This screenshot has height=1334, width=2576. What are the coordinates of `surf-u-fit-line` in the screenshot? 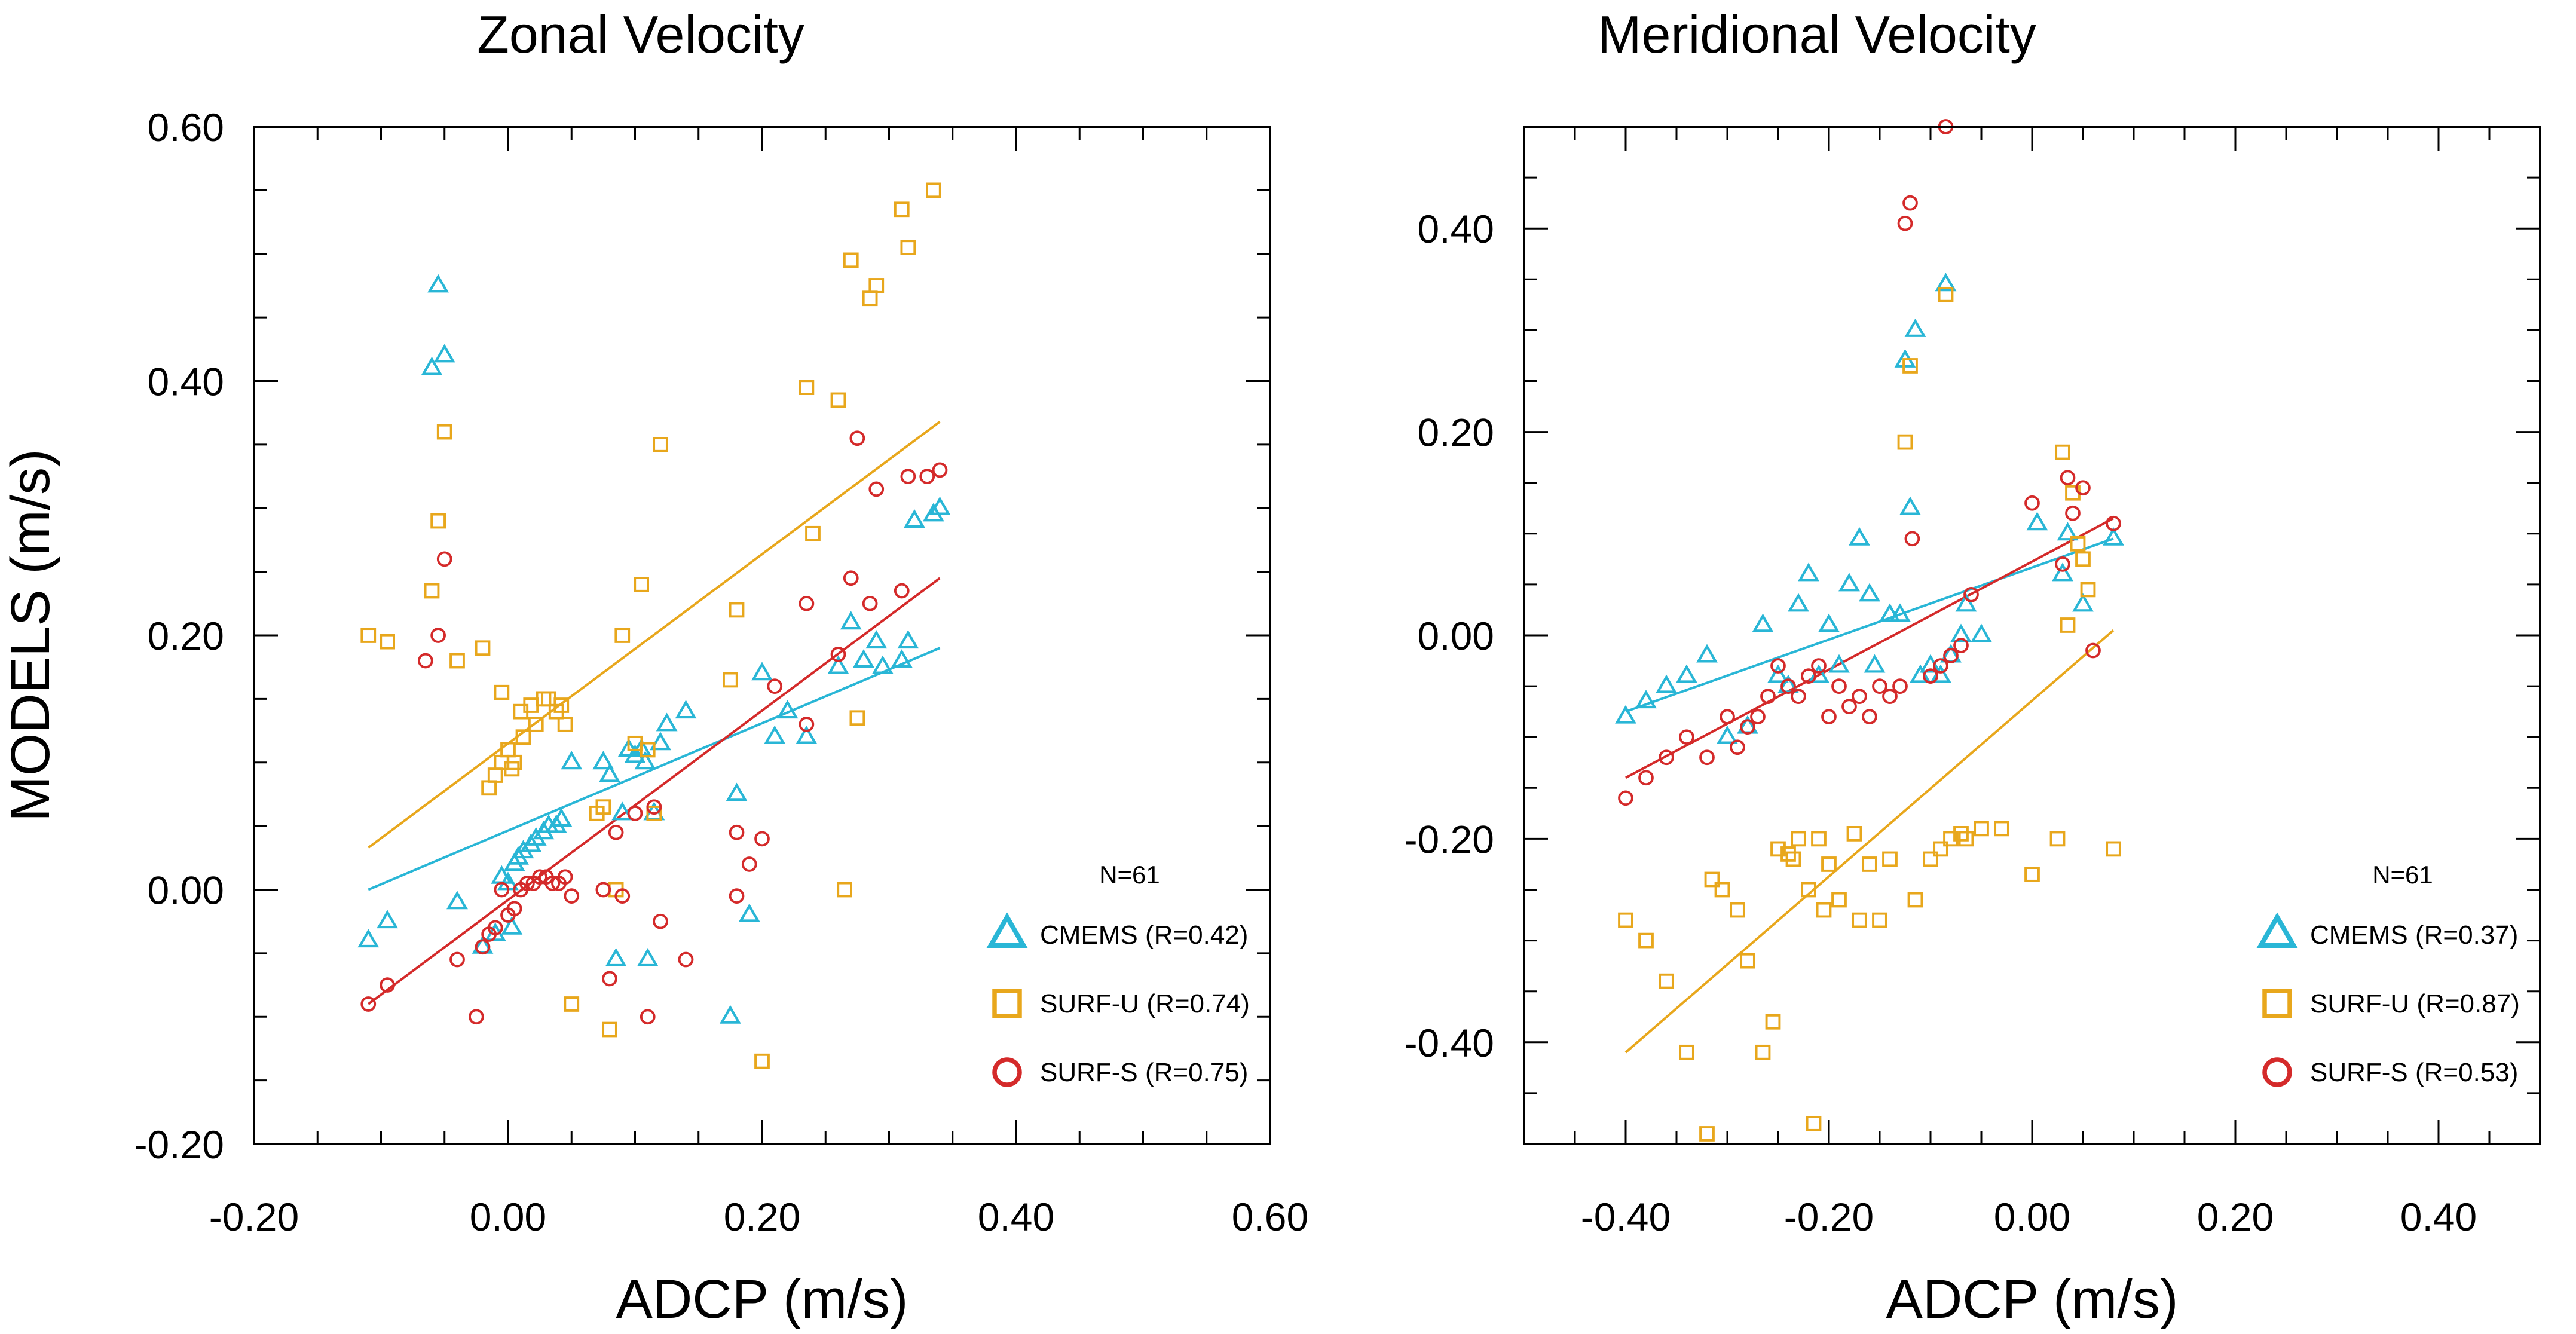 It's located at (1869, 841).